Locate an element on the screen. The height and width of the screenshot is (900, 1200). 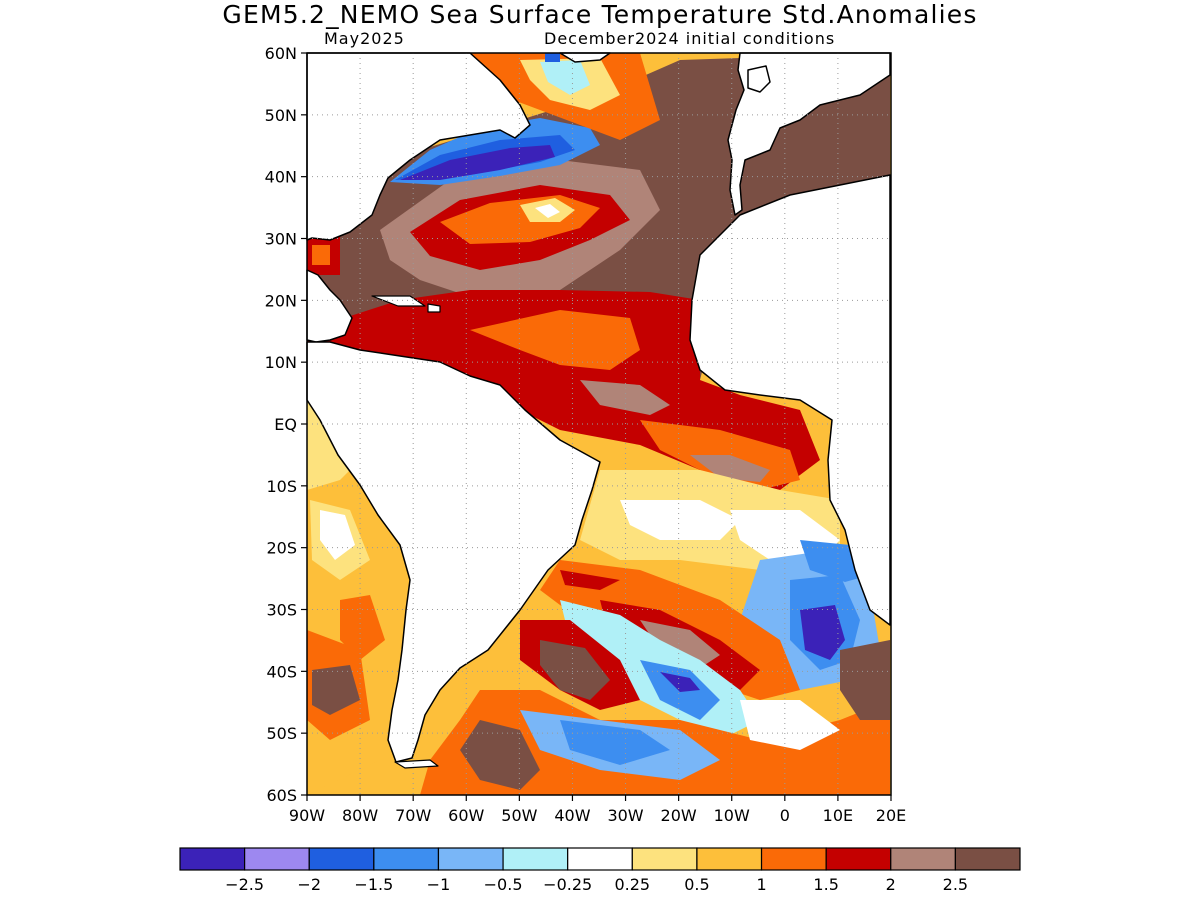
lon-label: 30W is located at coordinates (625, 815).